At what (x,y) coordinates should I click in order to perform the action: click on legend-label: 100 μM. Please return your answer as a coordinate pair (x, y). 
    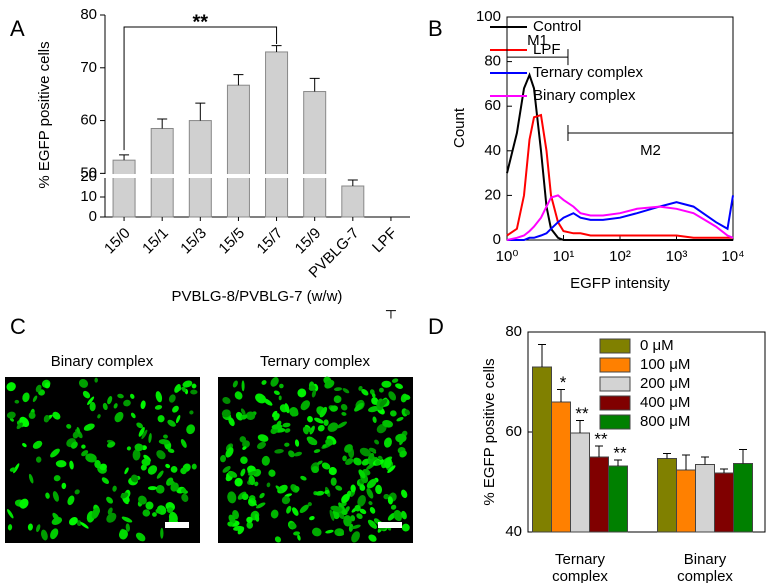
    Looking at the image, I should click on (665, 364).